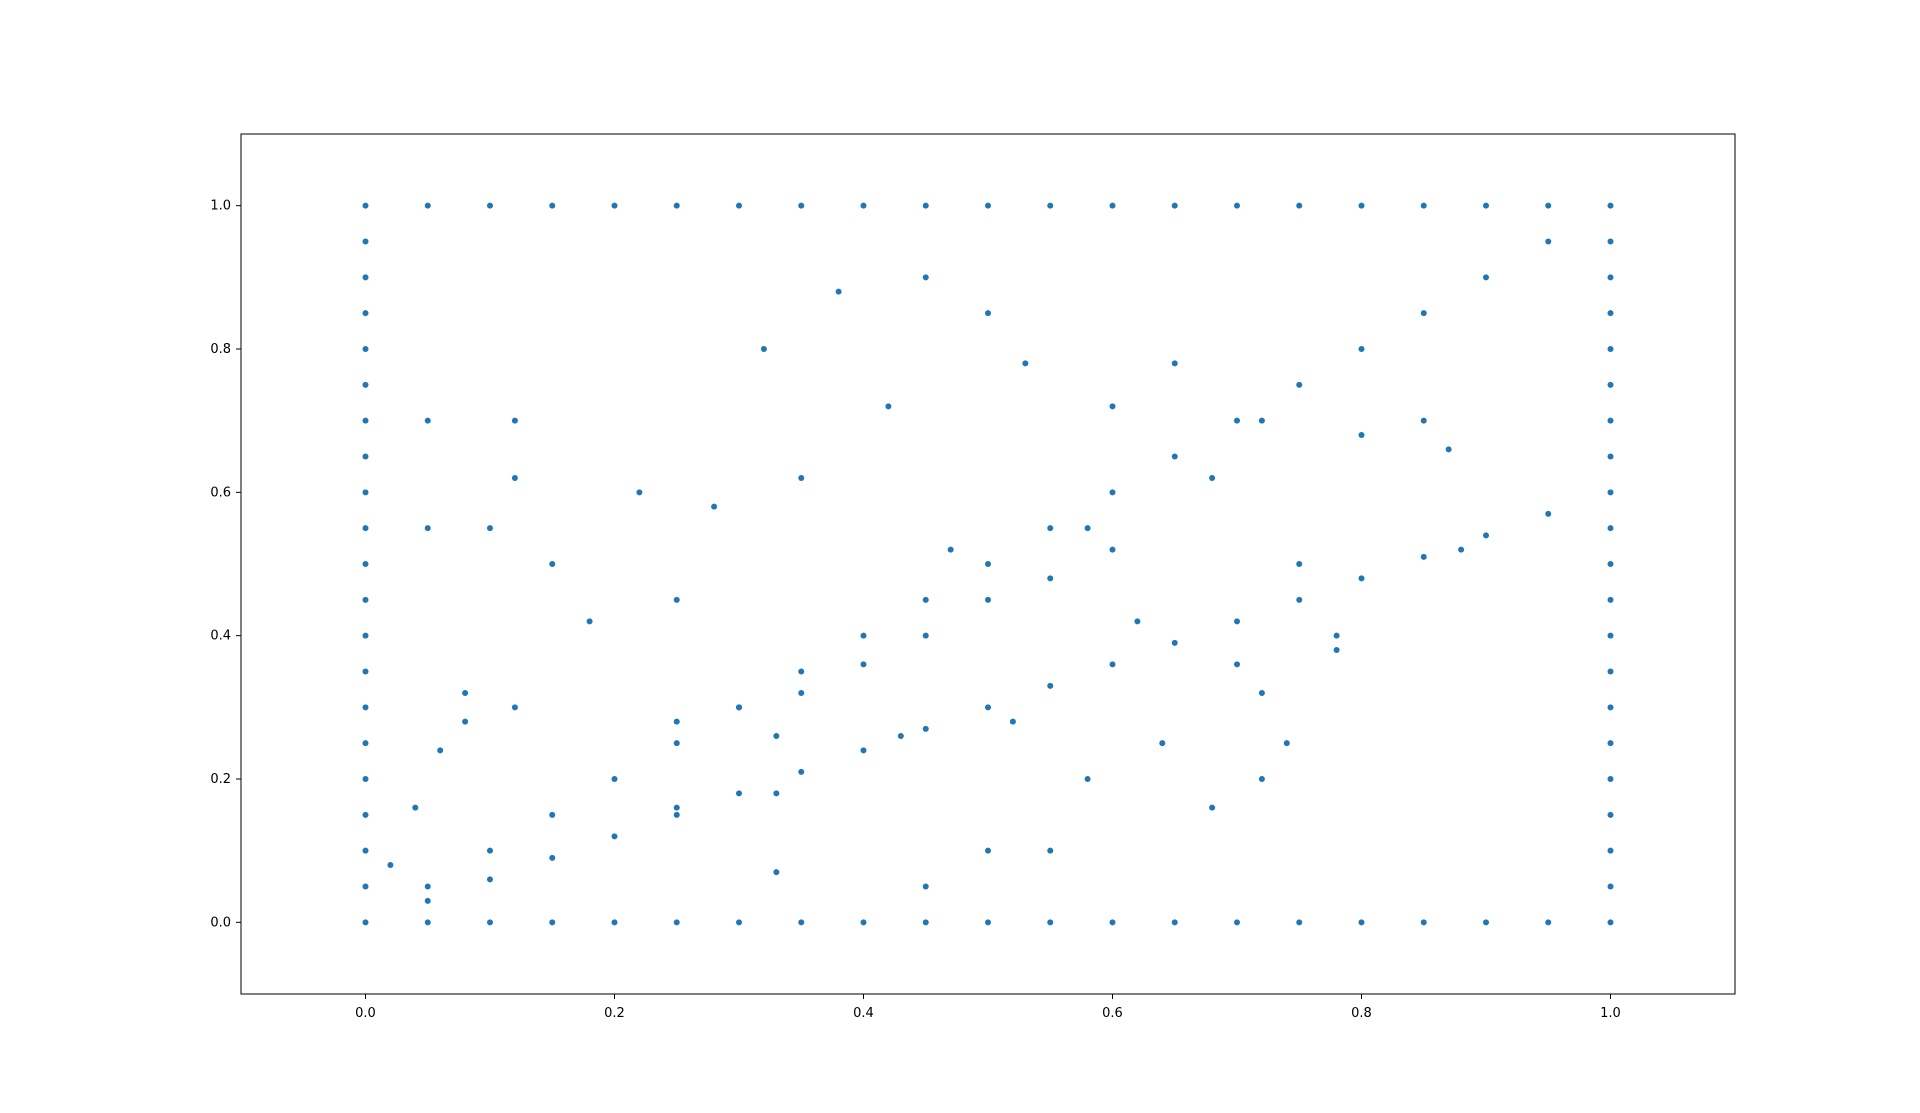  What do you see at coordinates (220, 922) in the screenshot?
I see `y-tick-label: 0.0` at bounding box center [220, 922].